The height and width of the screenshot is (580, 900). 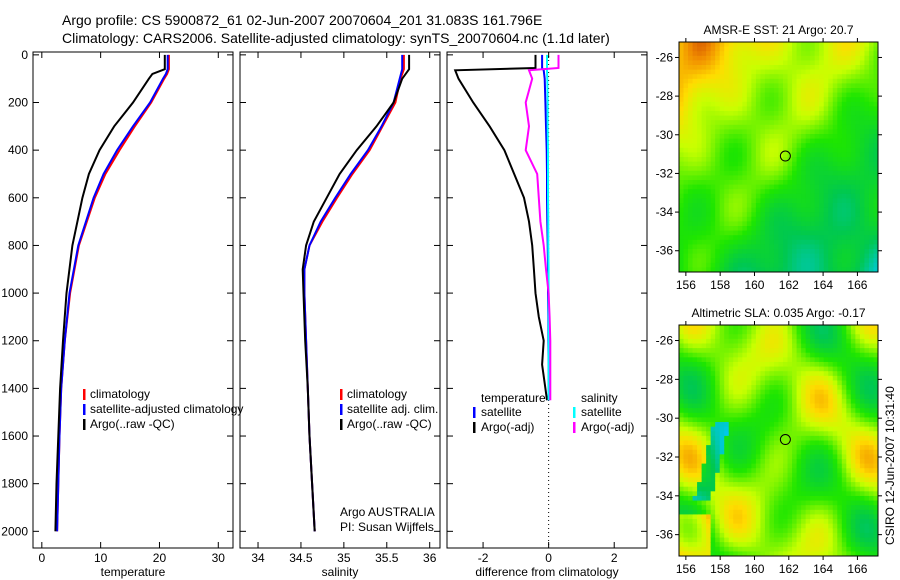 I want to click on x-tick-label: 30, so click(x=219, y=558).